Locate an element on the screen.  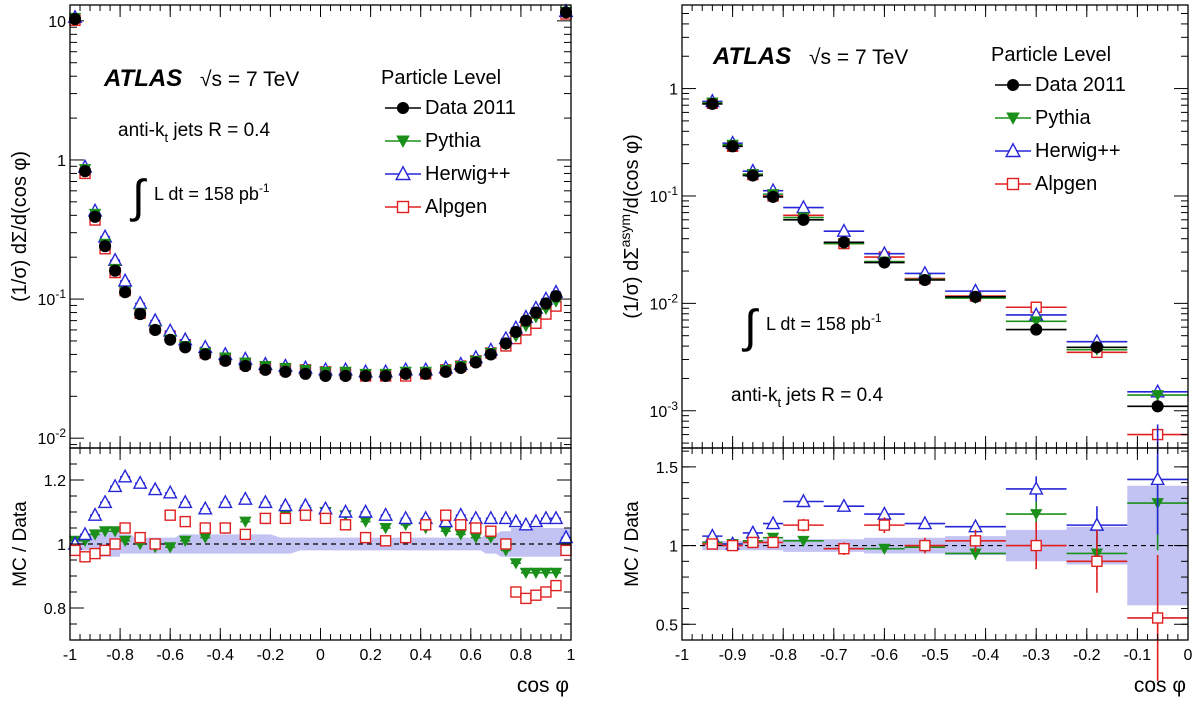
ratio-axis-label: MC / Data is located at coordinates (20, 544).